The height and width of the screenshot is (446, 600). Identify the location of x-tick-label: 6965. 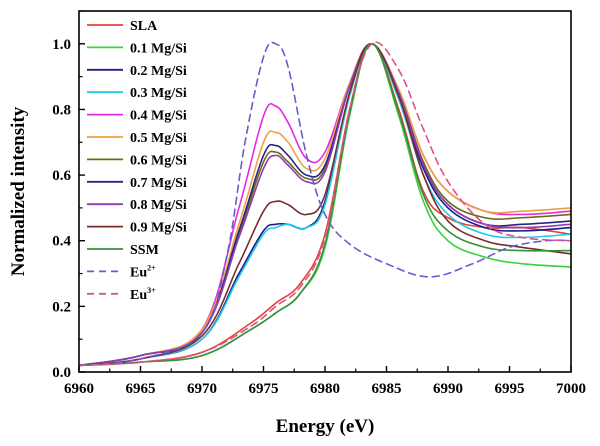
(141, 389).